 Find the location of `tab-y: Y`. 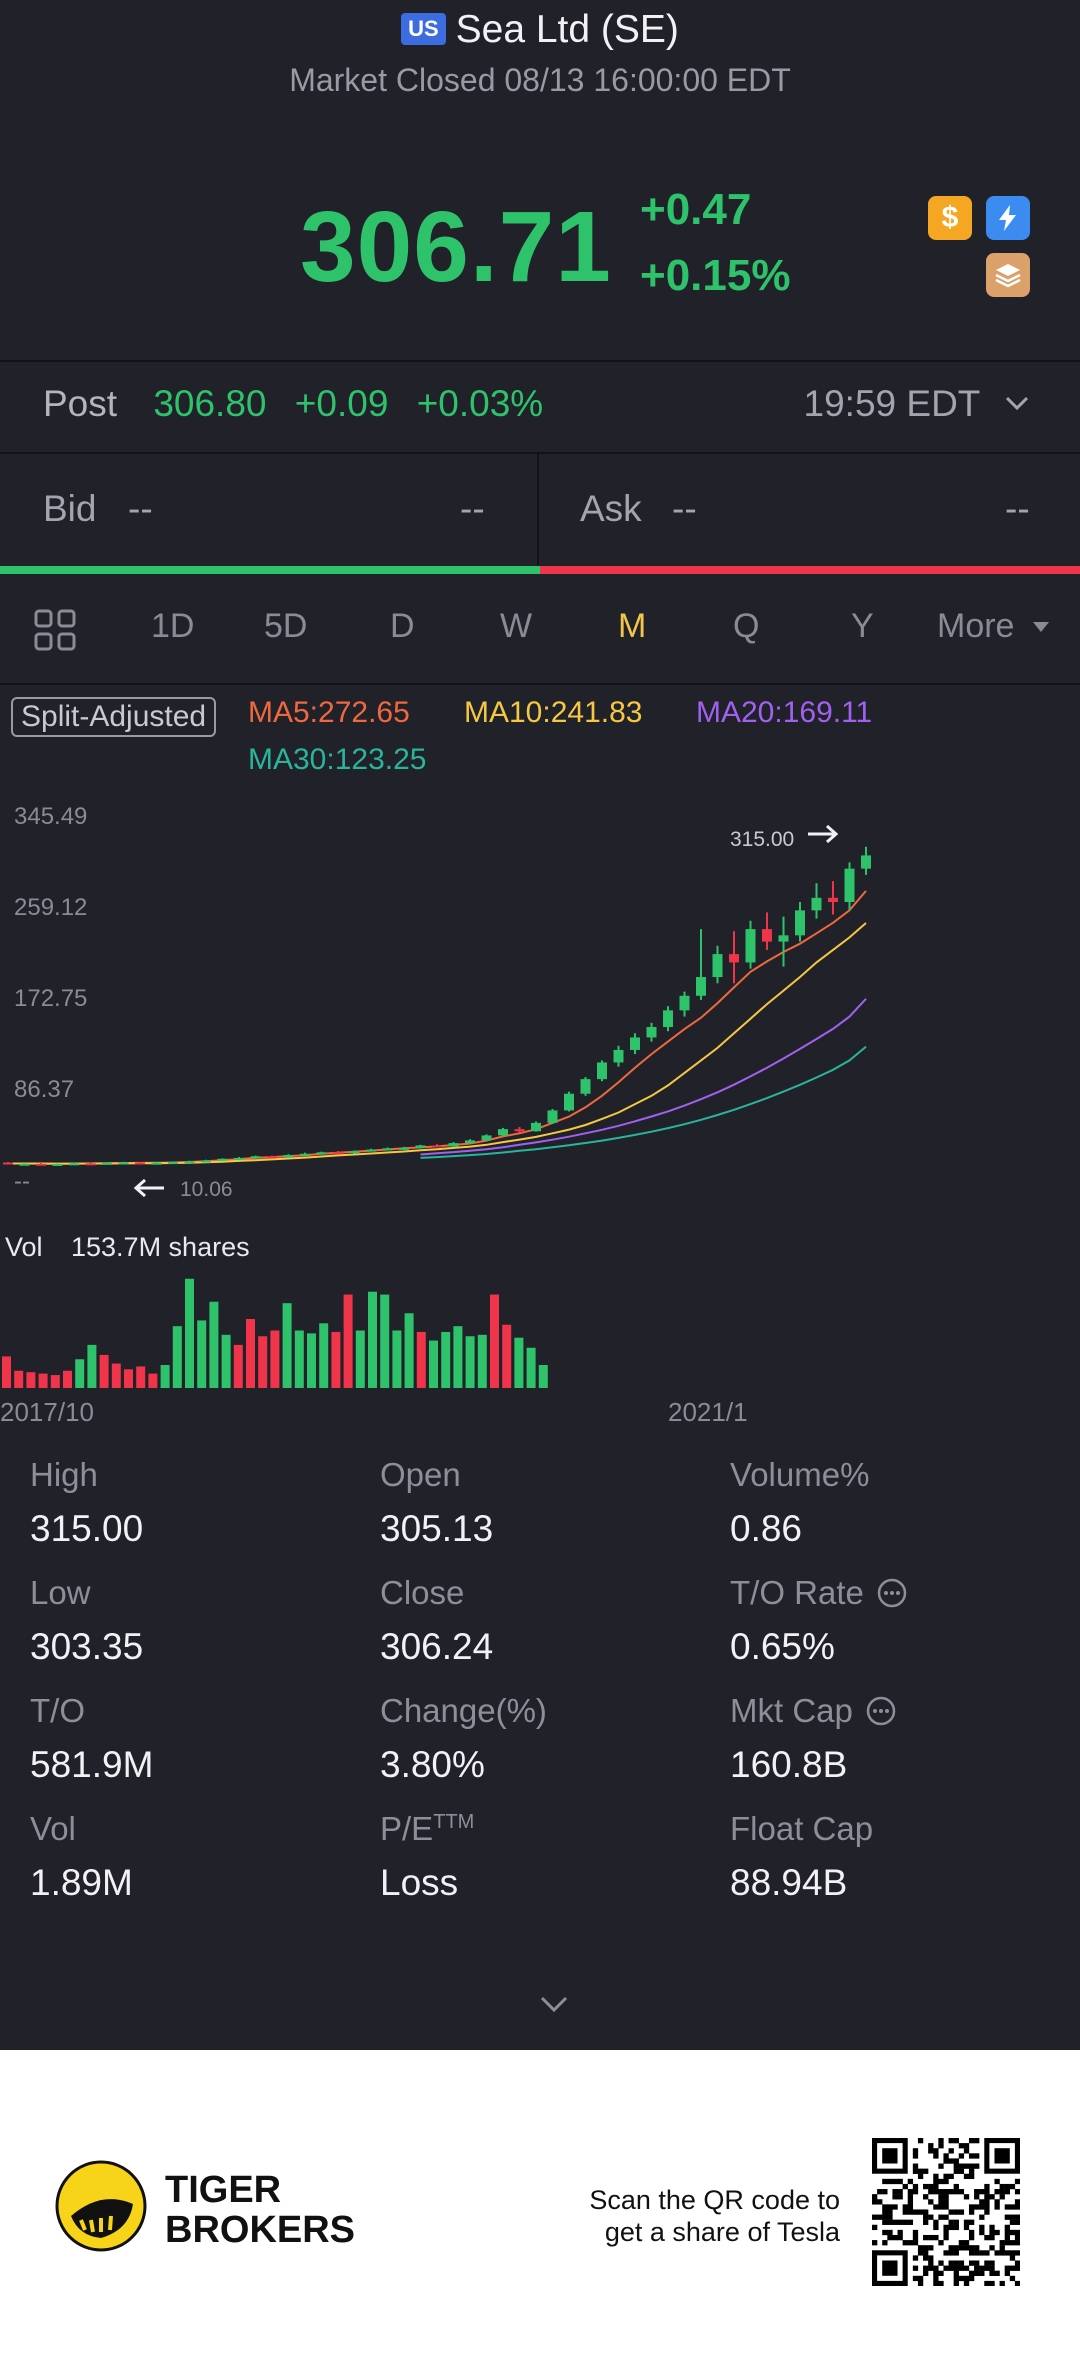

tab-y: Y is located at coordinates (862, 626).